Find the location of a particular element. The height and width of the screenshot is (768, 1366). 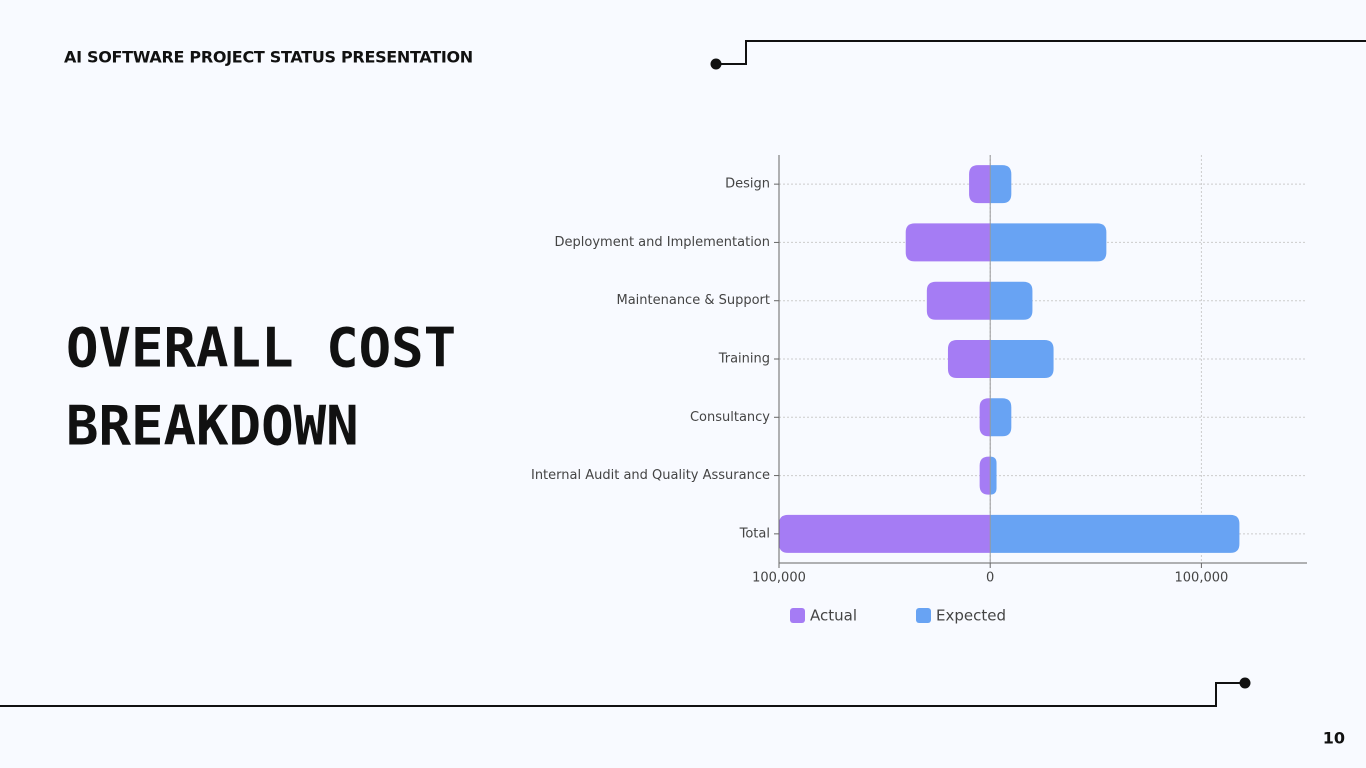

y-tick-label: Training is located at coordinates (744, 359).